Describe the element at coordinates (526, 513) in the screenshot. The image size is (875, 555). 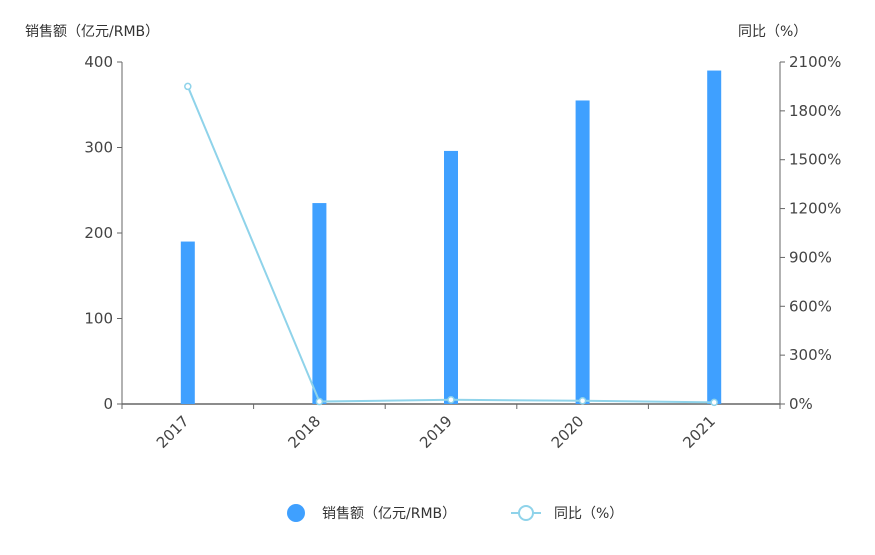
I see `legend-line-marker` at that location.